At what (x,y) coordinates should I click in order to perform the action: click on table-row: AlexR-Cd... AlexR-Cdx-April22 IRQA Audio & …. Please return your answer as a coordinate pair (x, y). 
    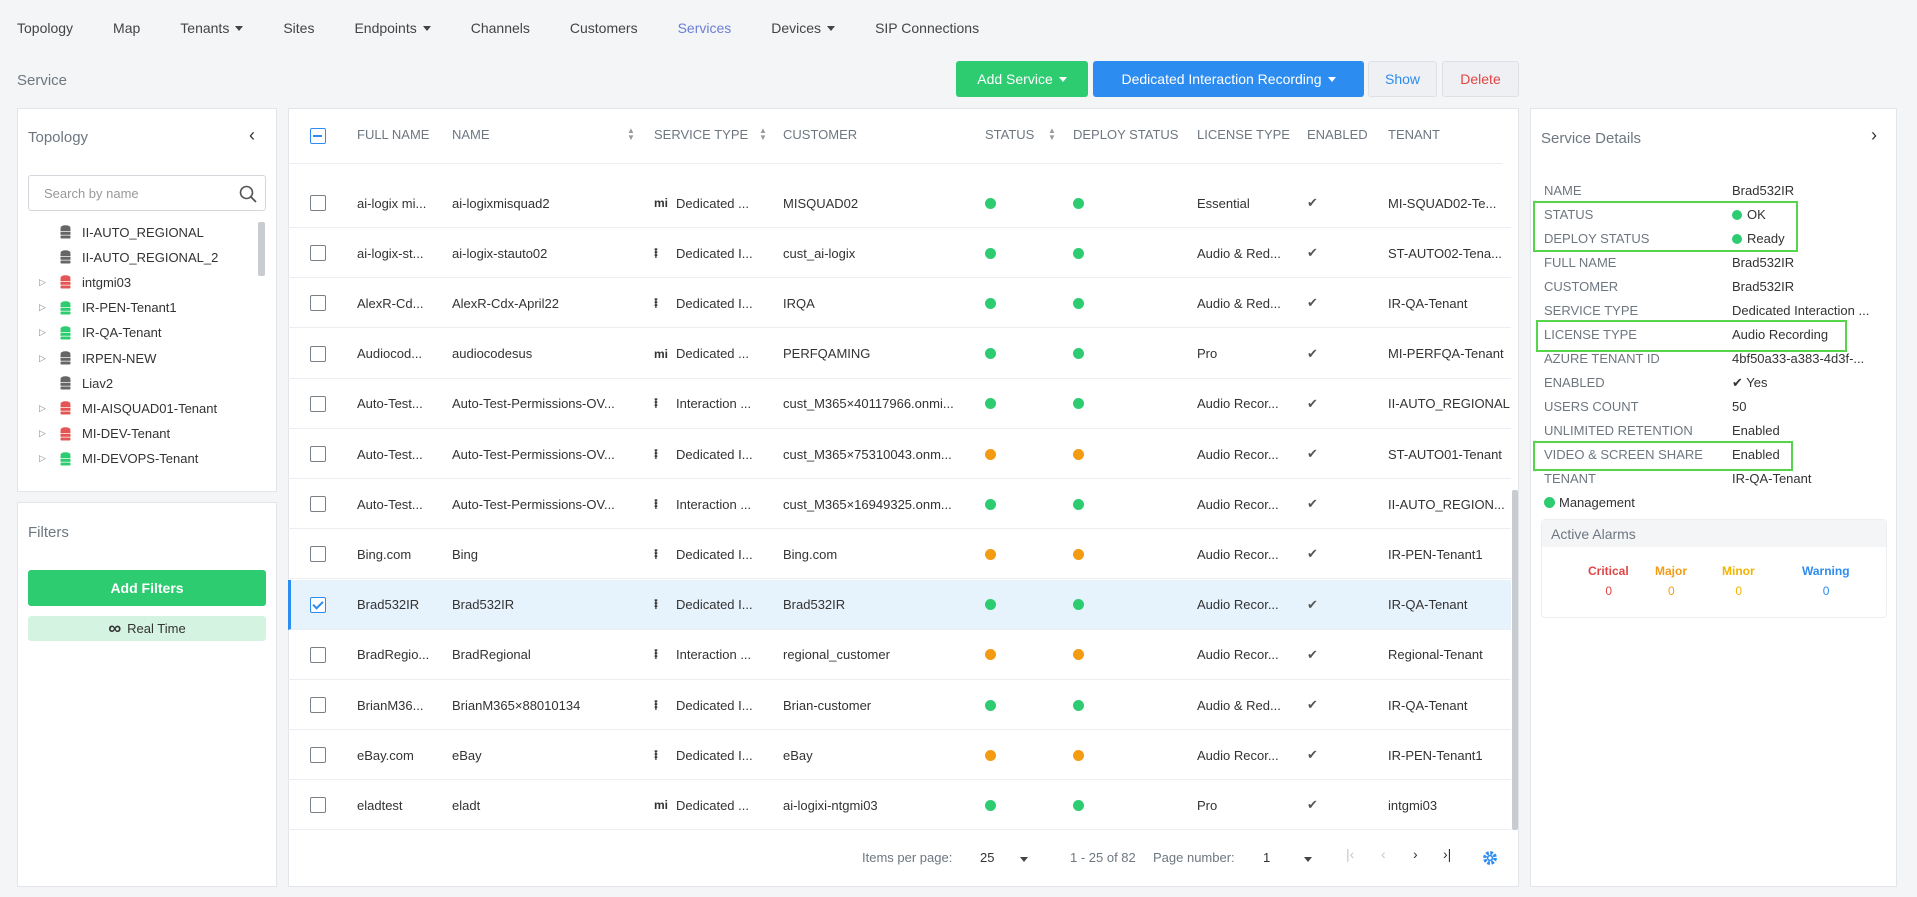
    Looking at the image, I should click on (899, 303).